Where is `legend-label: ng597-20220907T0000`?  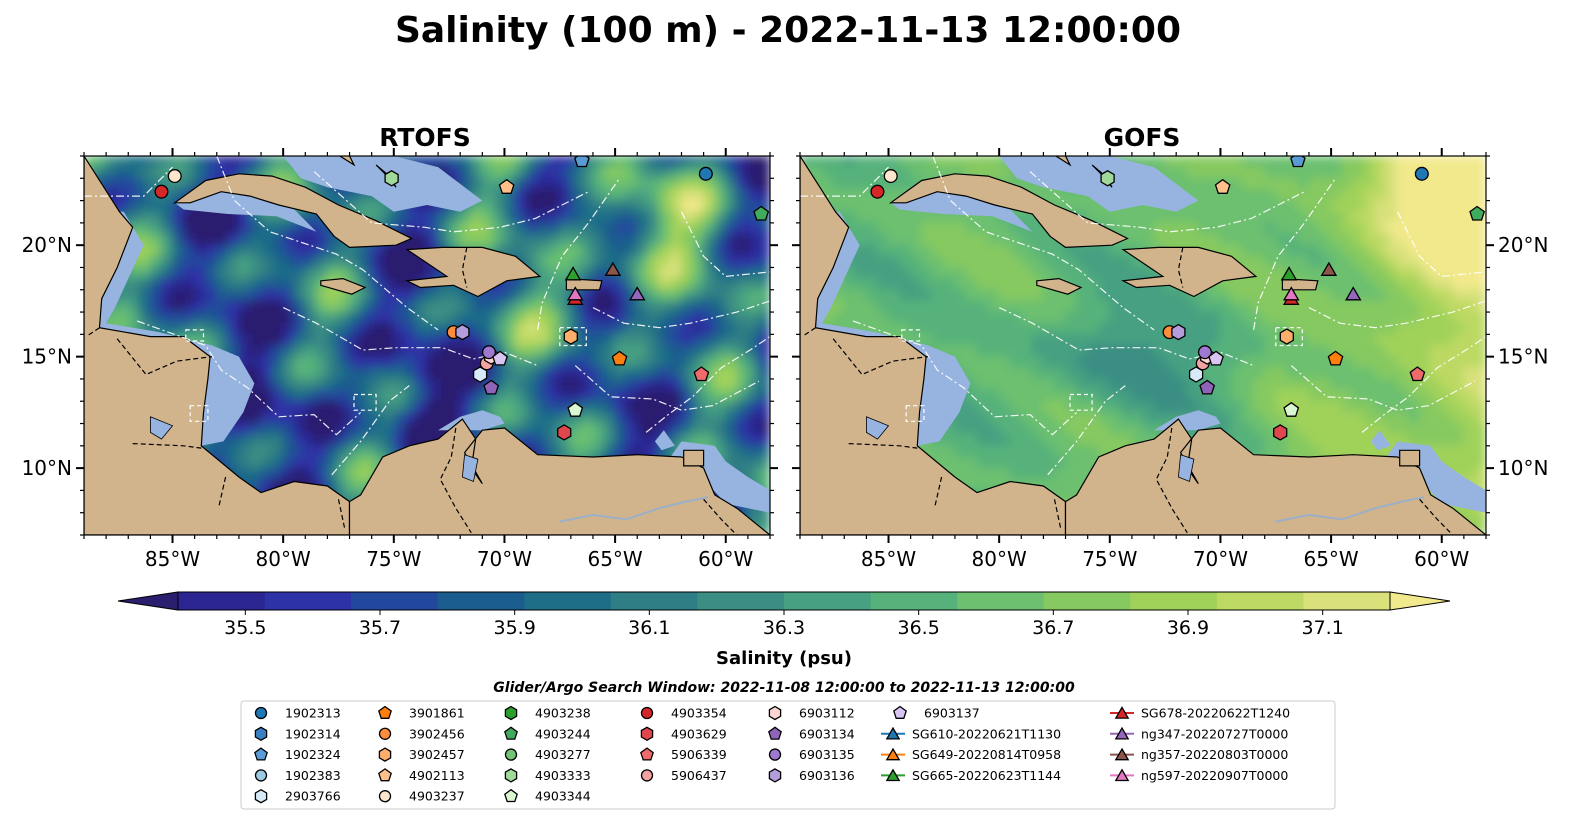
legend-label: ng597-20220907T0000 is located at coordinates (1214, 775).